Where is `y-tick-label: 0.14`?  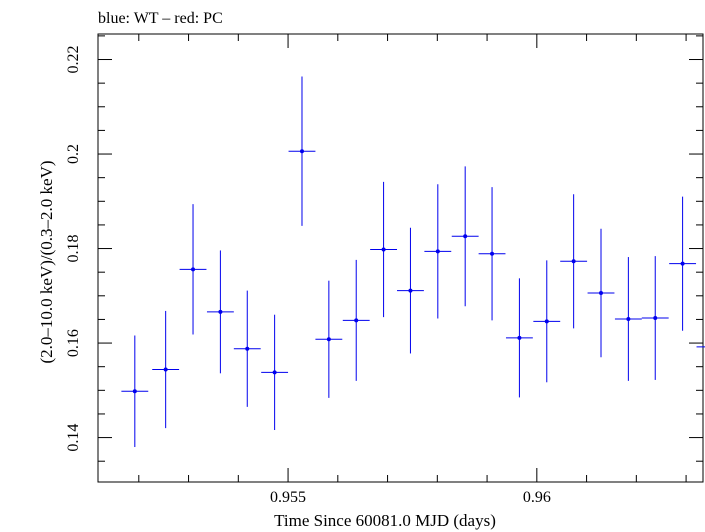 y-tick-label: 0.14 is located at coordinates (73, 438).